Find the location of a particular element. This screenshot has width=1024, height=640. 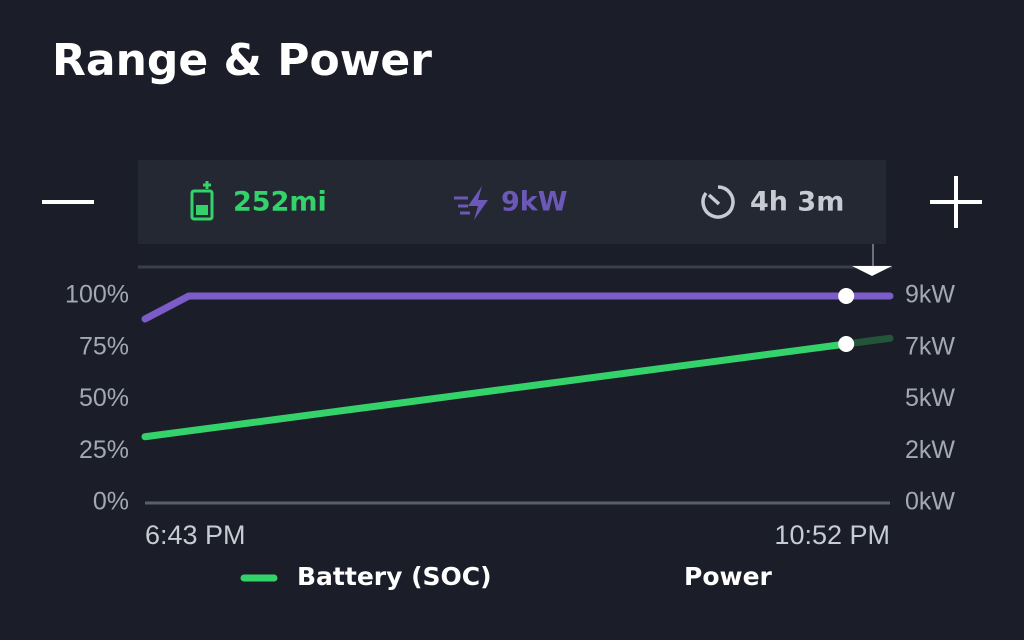

y-tick-label: 100% is located at coordinates (97, 295).